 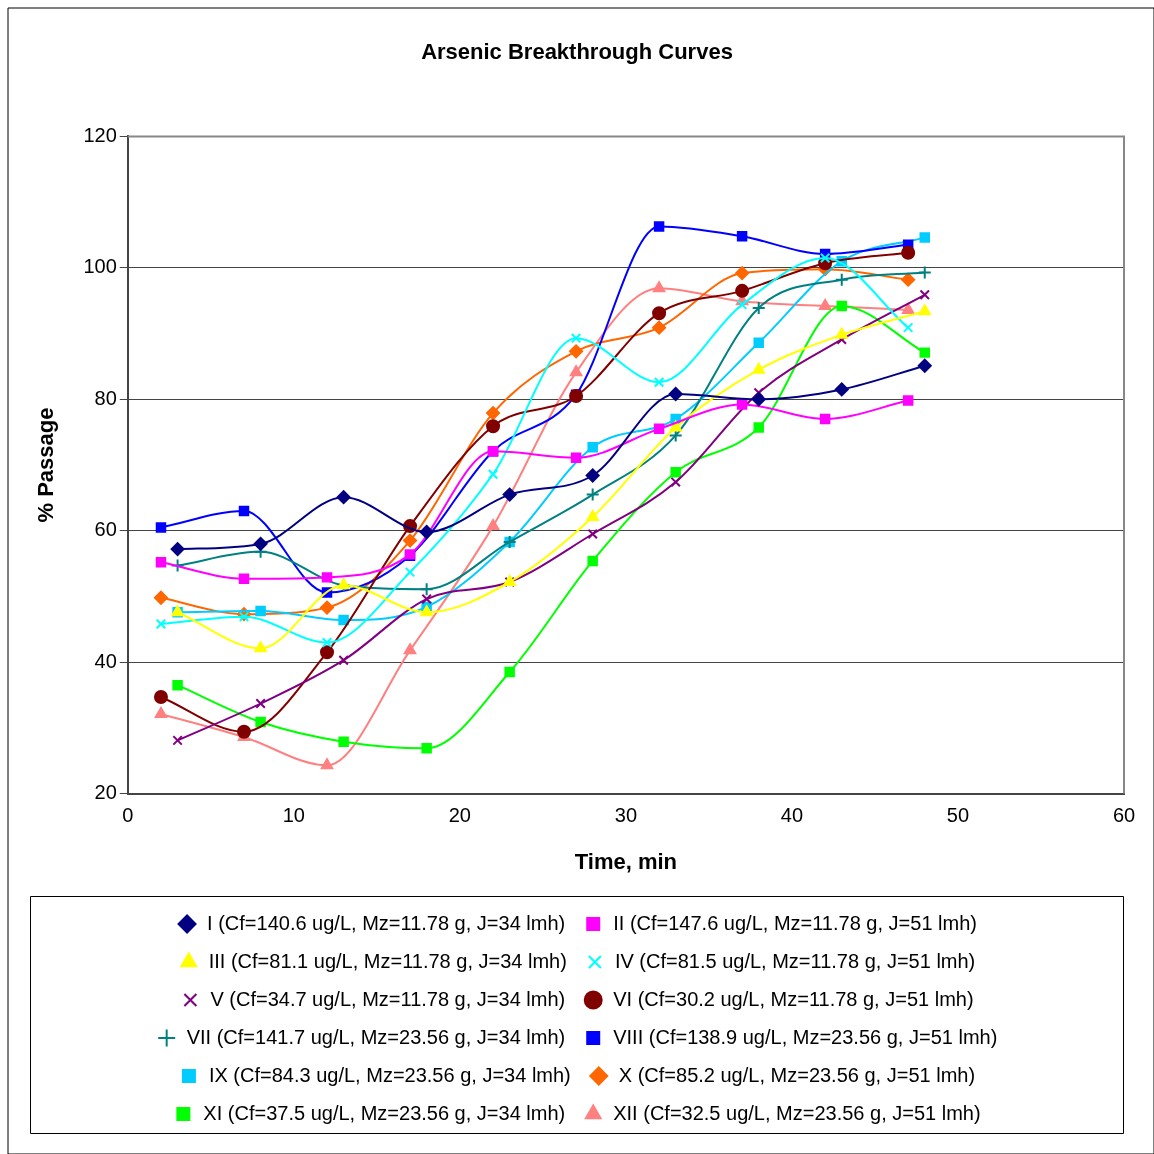 I want to click on legend-label: V (Cf=34.7 ug/L, Mz=11.78 g, J=34 lmh), so click(x=388, y=998).